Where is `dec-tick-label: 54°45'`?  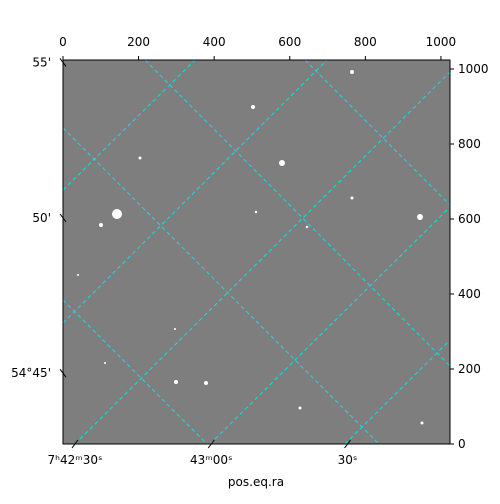
dec-tick-label: 54°45' is located at coordinates (31, 373).